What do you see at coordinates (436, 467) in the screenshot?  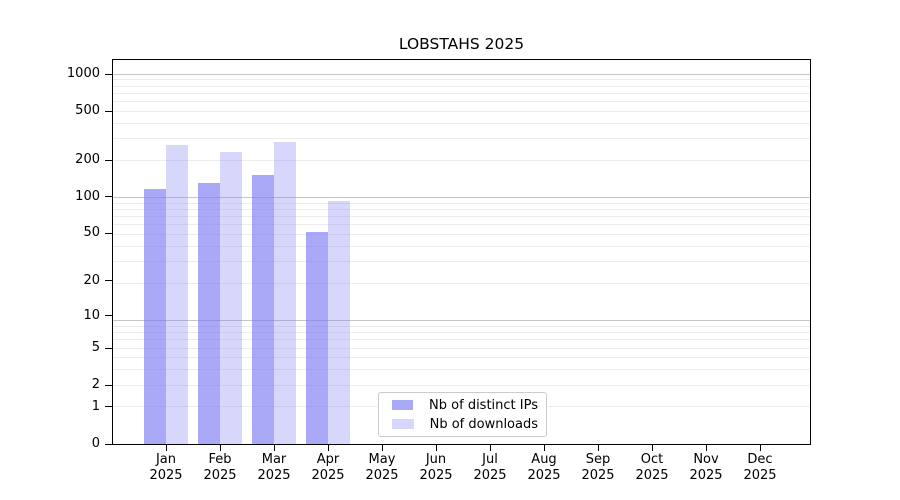 I see `x-tick-label-jun: Jun 2025` at bounding box center [436, 467].